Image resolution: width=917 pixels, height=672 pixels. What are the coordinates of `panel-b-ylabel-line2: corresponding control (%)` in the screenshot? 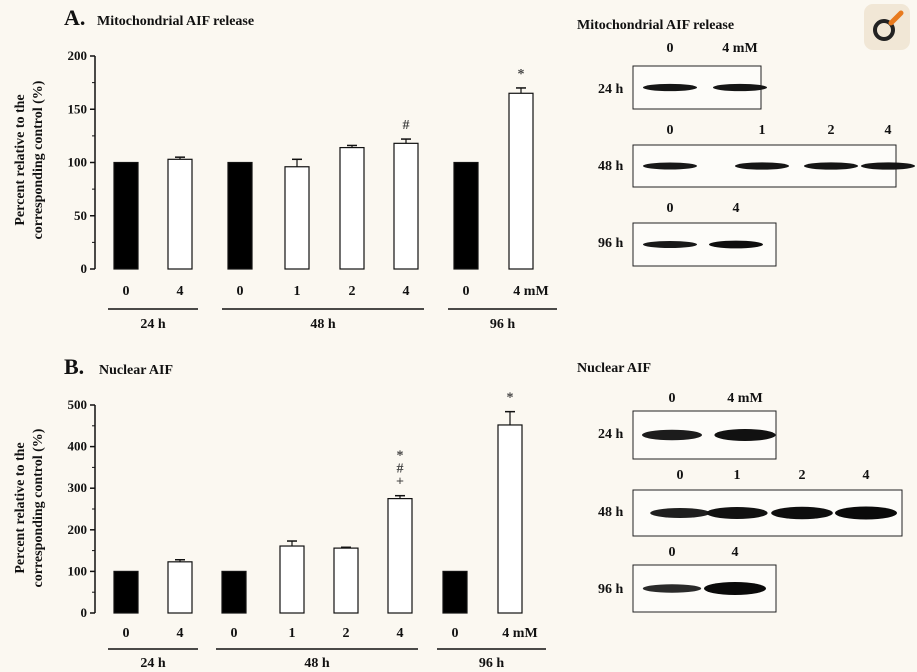 It's located at (38, 507).